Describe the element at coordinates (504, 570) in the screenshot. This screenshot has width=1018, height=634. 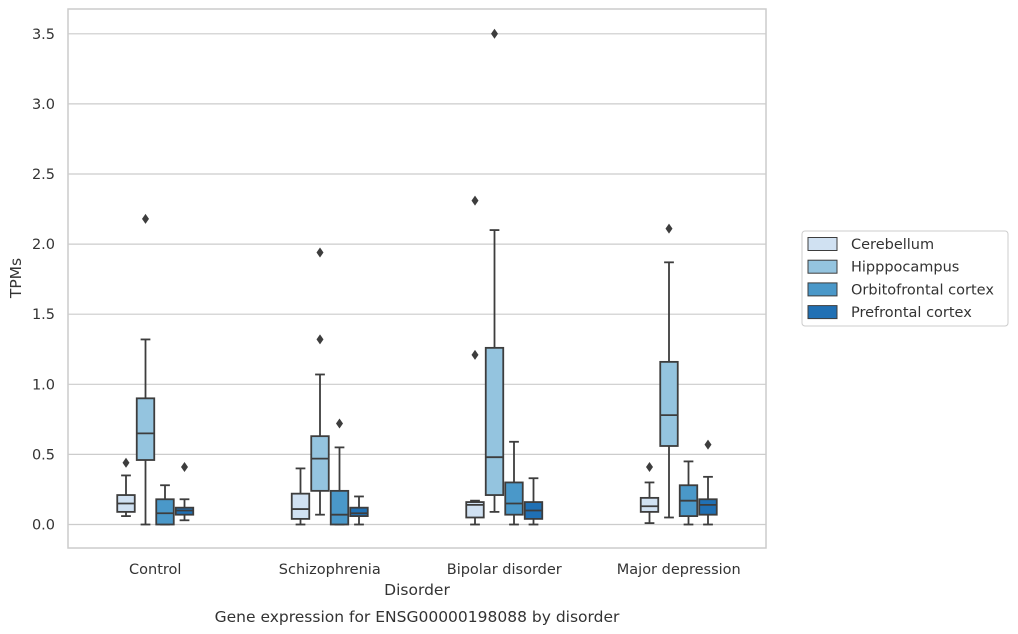
I see `x-tick-label: Bipolar disorder` at that location.